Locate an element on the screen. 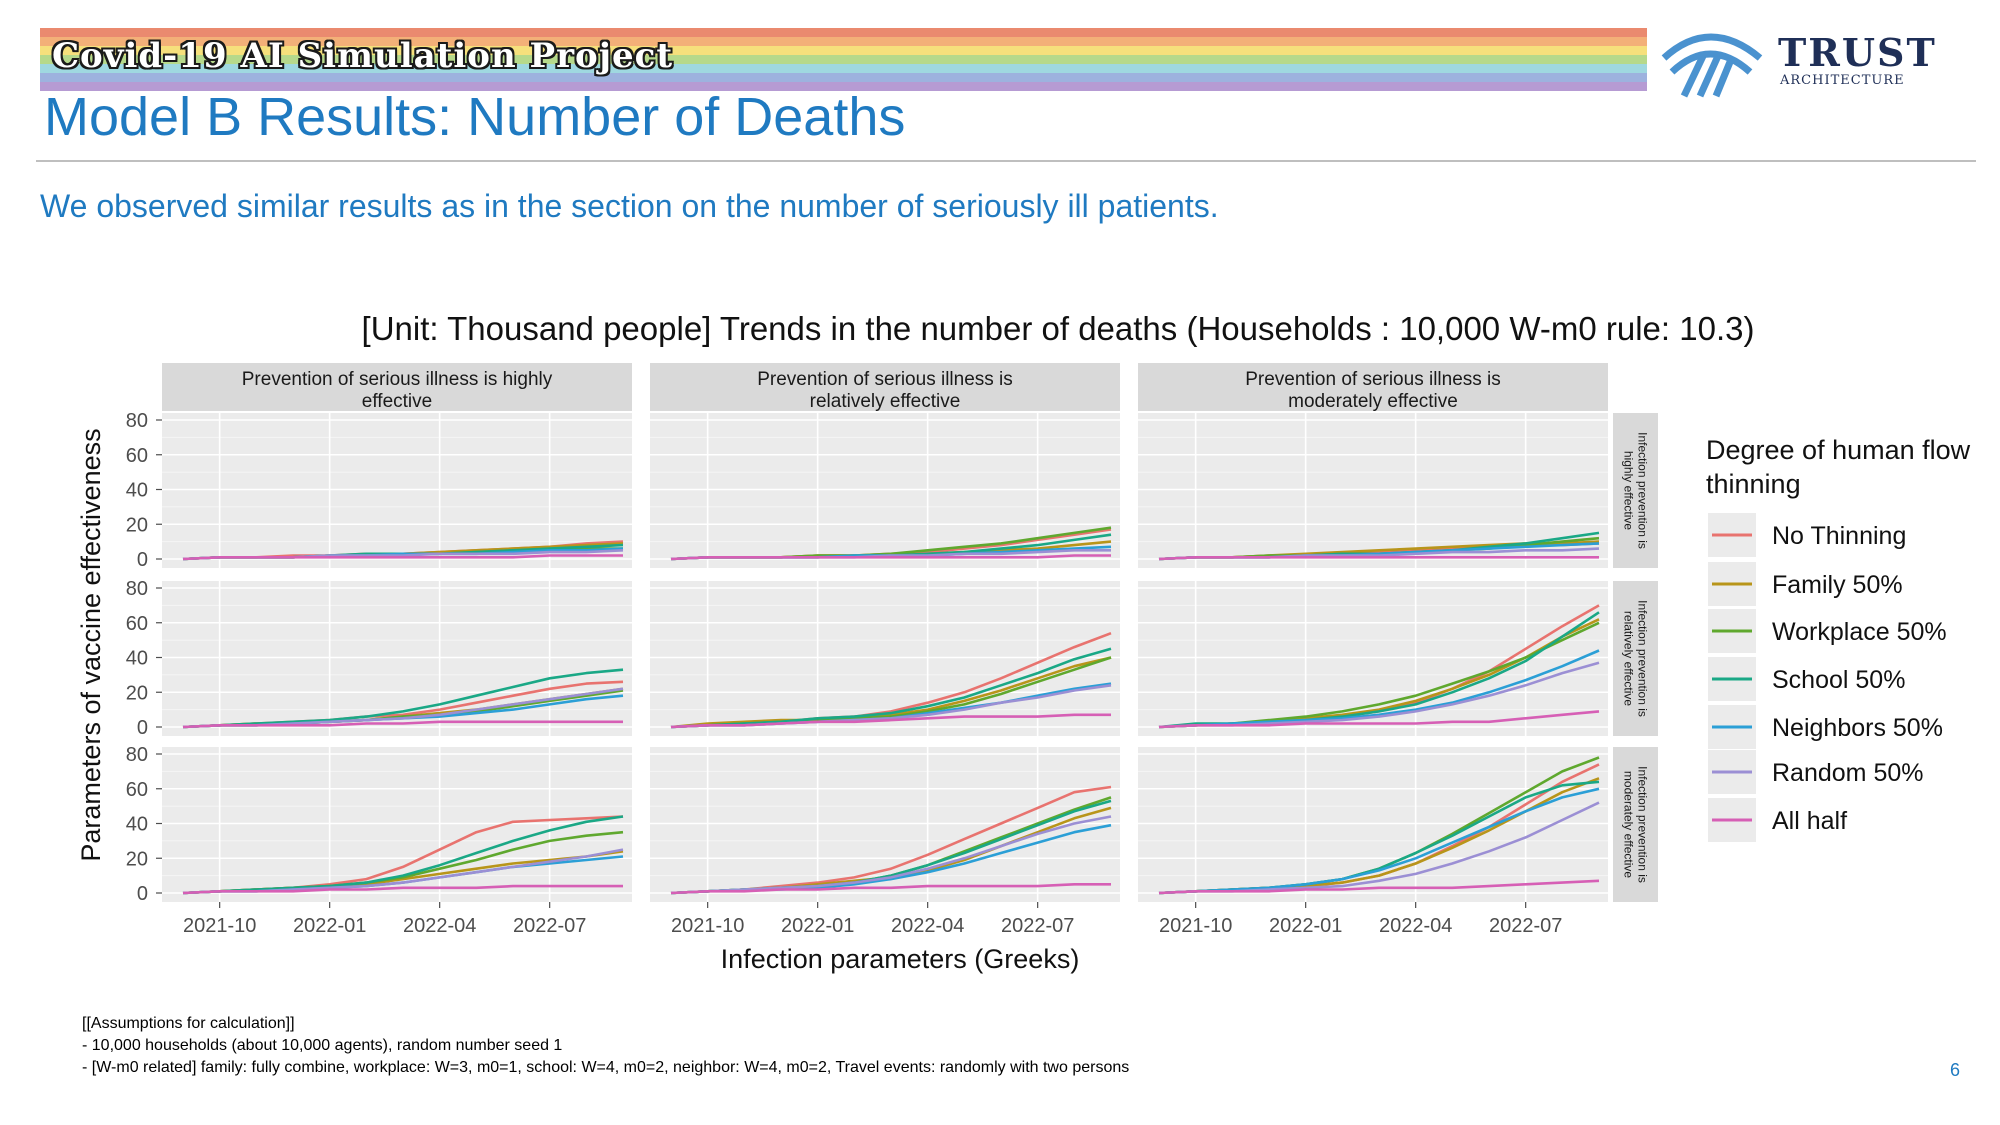  logo-text: TRUST is located at coordinates (1857, 52).